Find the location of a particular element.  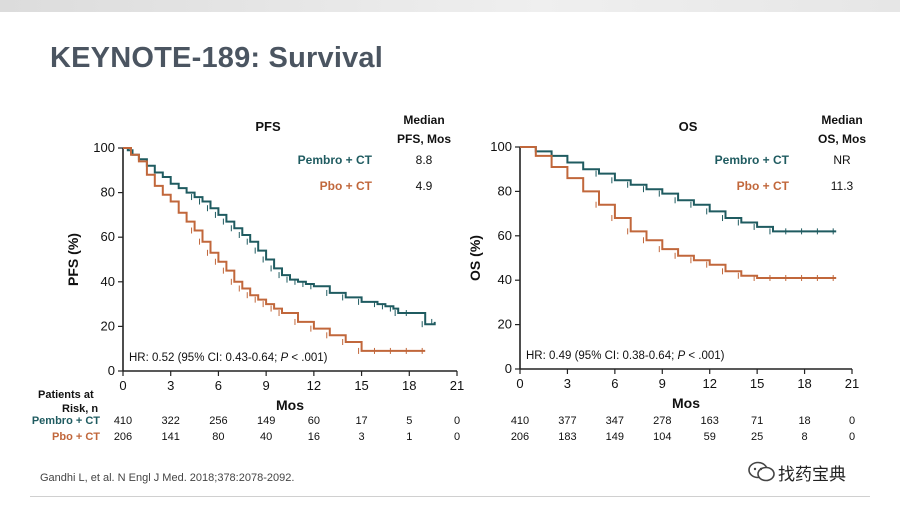

chart2-title: OS is located at coordinates (688, 126).